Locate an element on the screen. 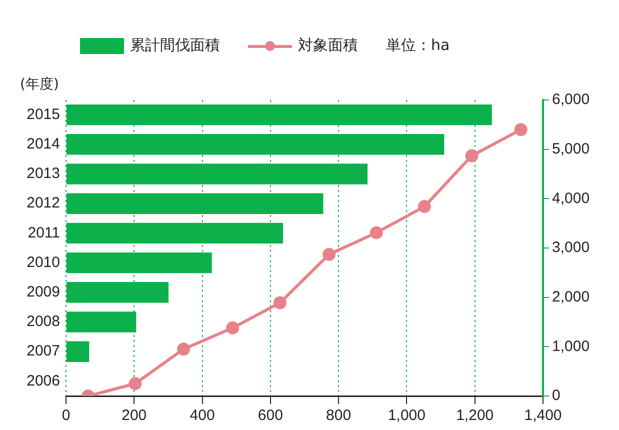 This screenshot has height=430, width=619. y-tick-label: 2011 is located at coordinates (44, 233).